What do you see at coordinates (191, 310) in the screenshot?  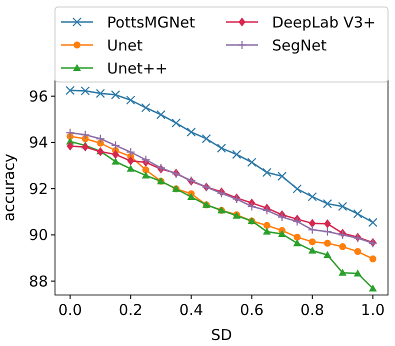 I see `x-tick-label: 0.4` at bounding box center [191, 310].